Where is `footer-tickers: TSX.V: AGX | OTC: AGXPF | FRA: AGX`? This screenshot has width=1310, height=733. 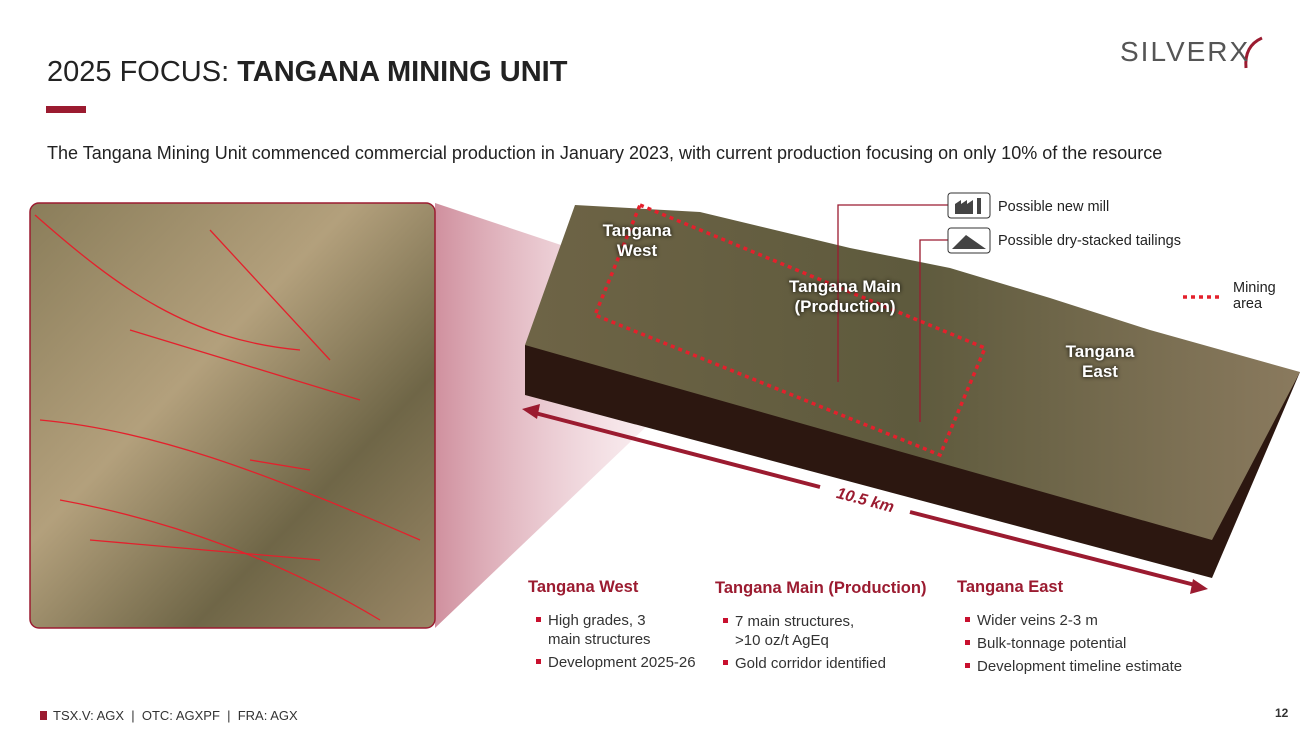 footer-tickers: TSX.V: AGX | OTC: AGXPF | FRA: AGX is located at coordinates (175, 715).